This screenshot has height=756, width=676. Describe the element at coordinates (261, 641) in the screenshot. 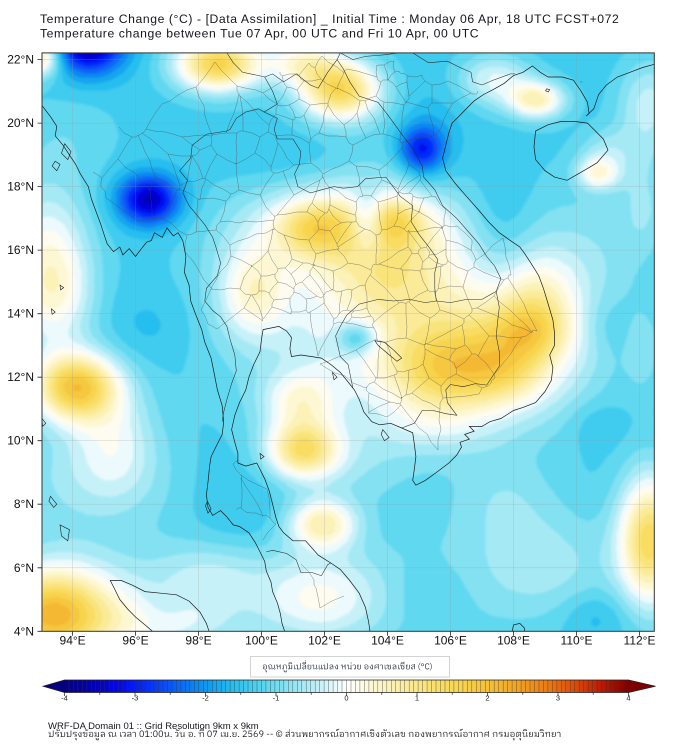

I see `svg-text: 100°E` at that location.